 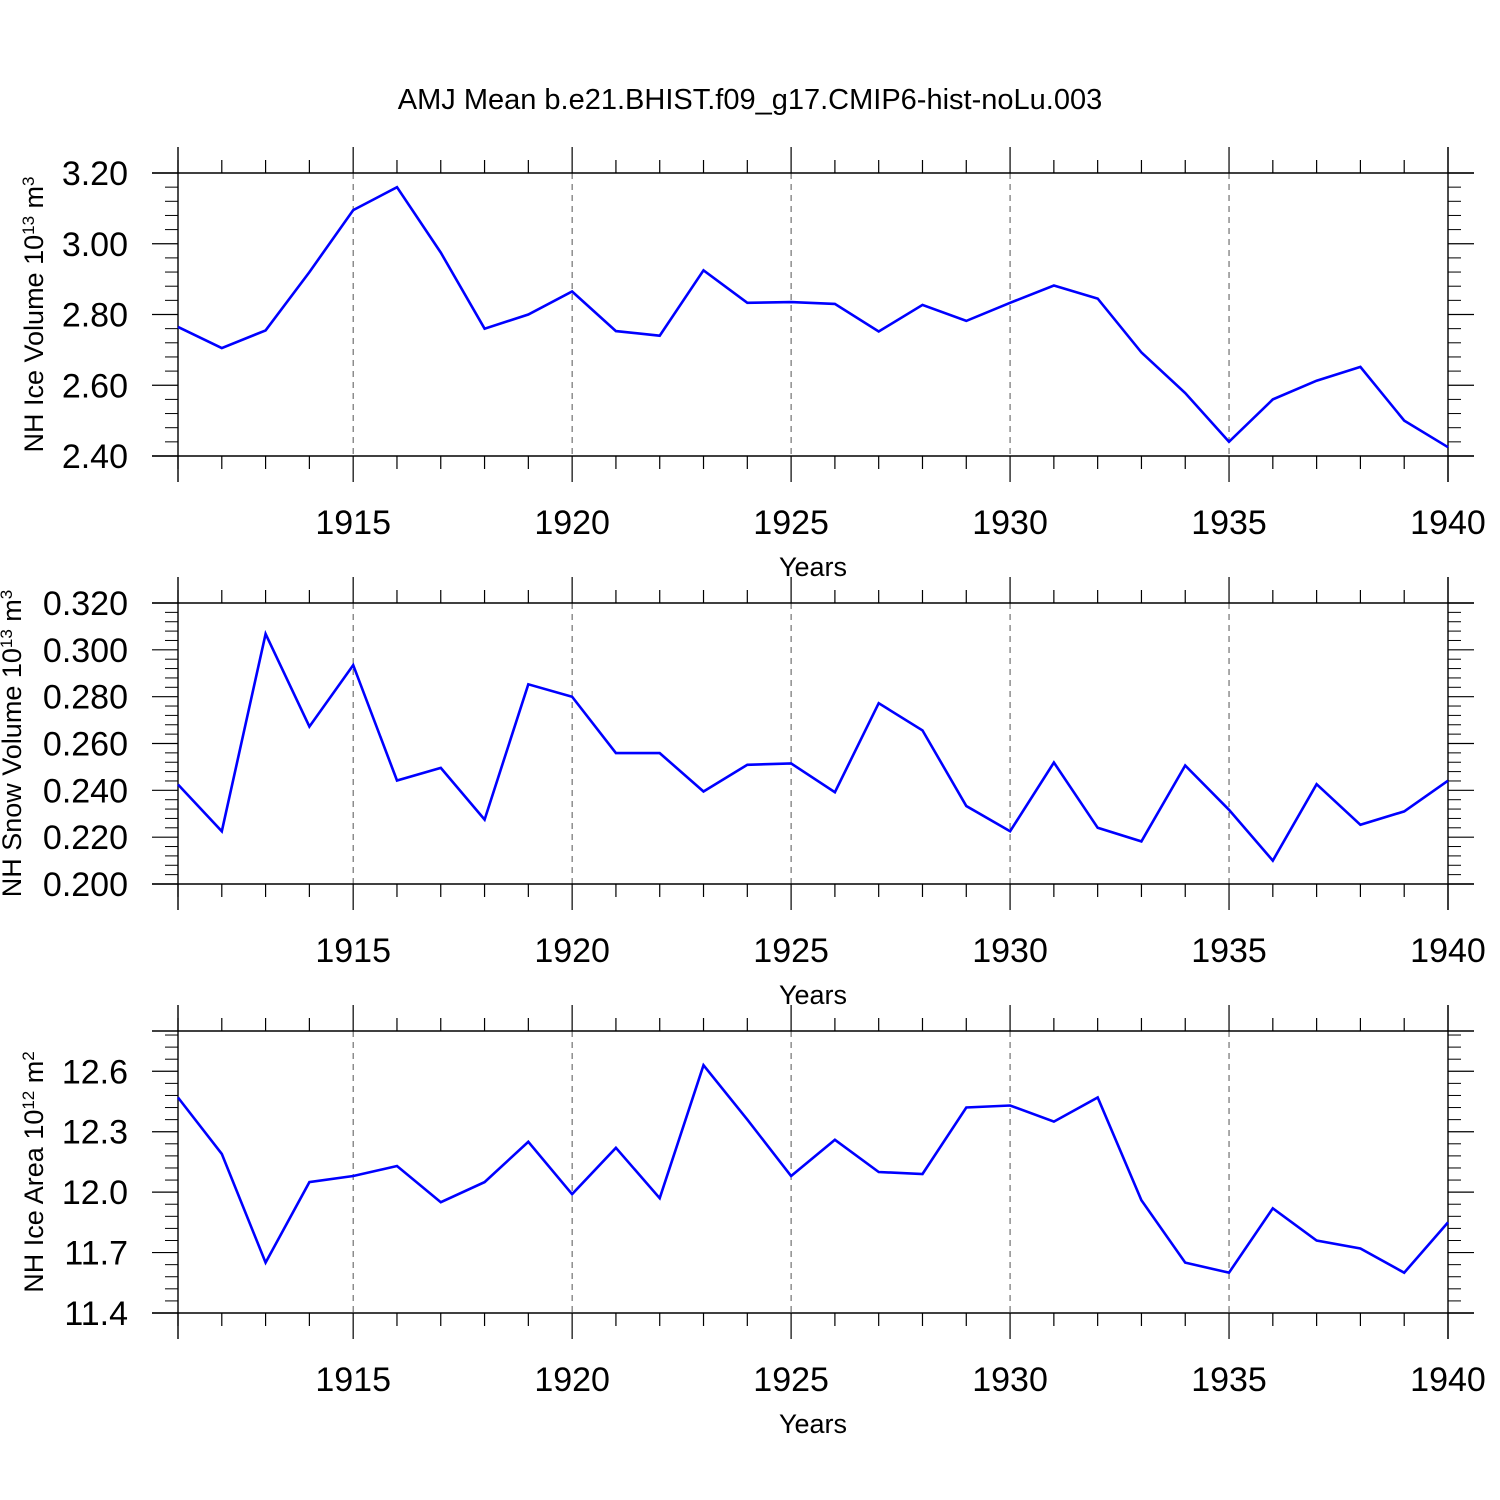 What do you see at coordinates (85, 651) in the screenshot?
I see `y-tick-label: 0.300` at bounding box center [85, 651].